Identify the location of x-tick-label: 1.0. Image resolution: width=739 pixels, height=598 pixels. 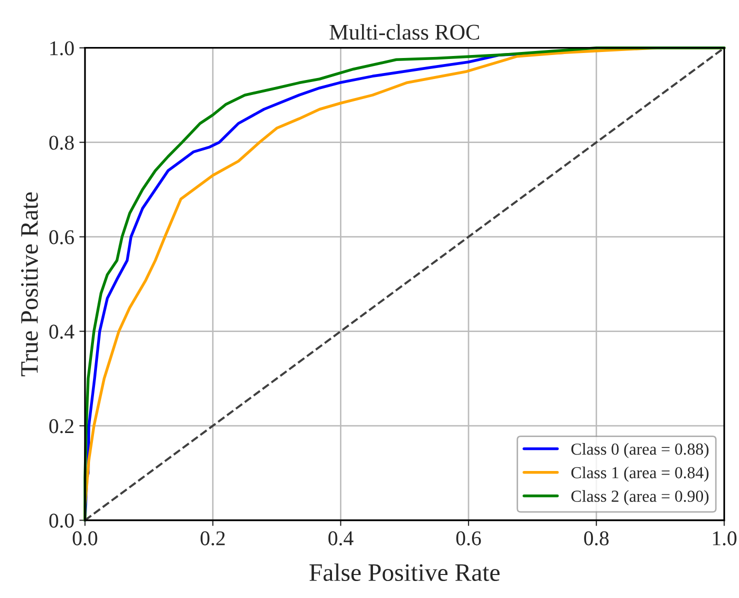
(724, 538).